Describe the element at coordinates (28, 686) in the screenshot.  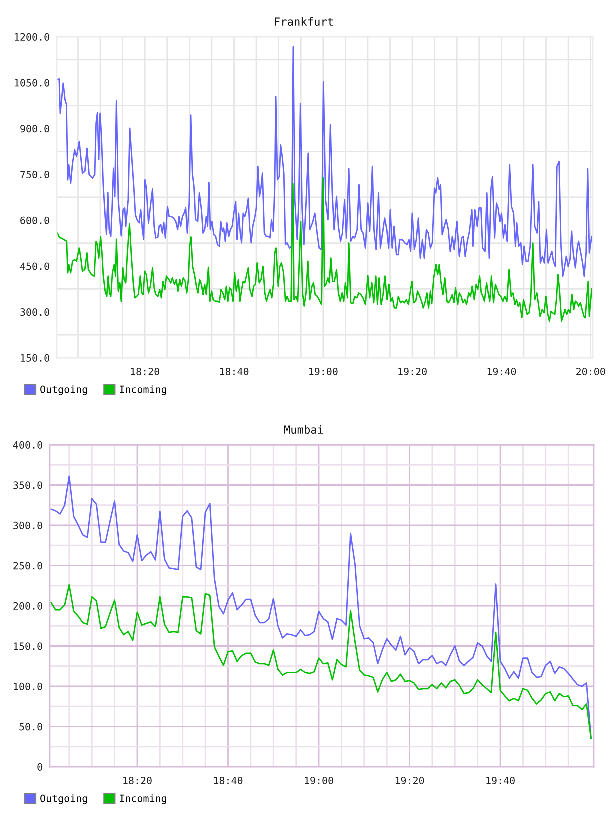
I see `y-tick-label: 100.0` at that location.